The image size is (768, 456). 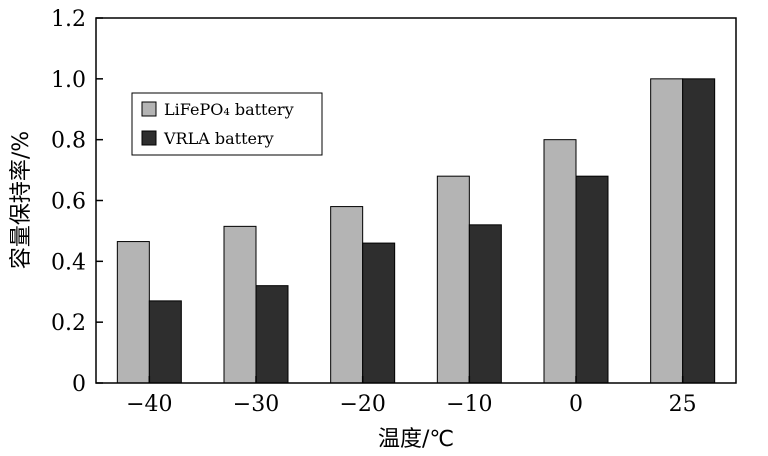 I want to click on x-tick-label: −40, so click(x=149, y=404).